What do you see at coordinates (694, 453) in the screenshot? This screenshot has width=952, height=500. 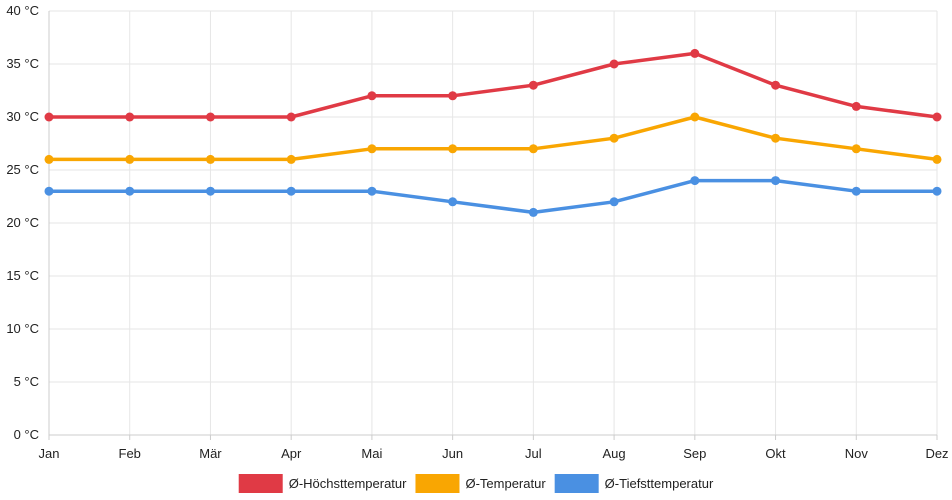 I see `x-tick-label: Sep` at bounding box center [694, 453].